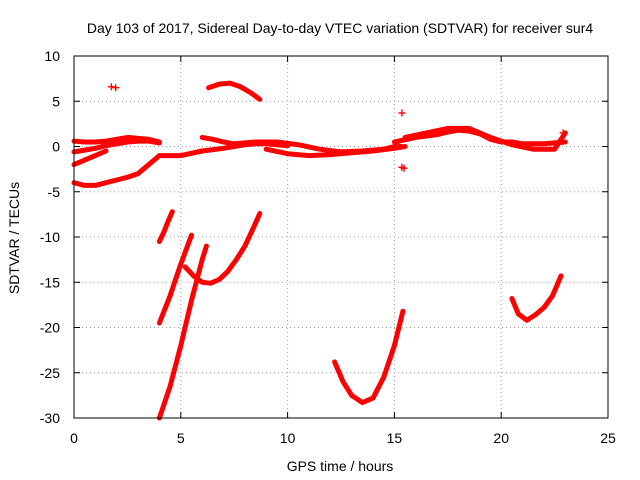 Image resolution: width=640 pixels, height=480 pixels. What do you see at coordinates (116, 146) in the screenshot?
I see `series-trace-b` at bounding box center [116, 146].